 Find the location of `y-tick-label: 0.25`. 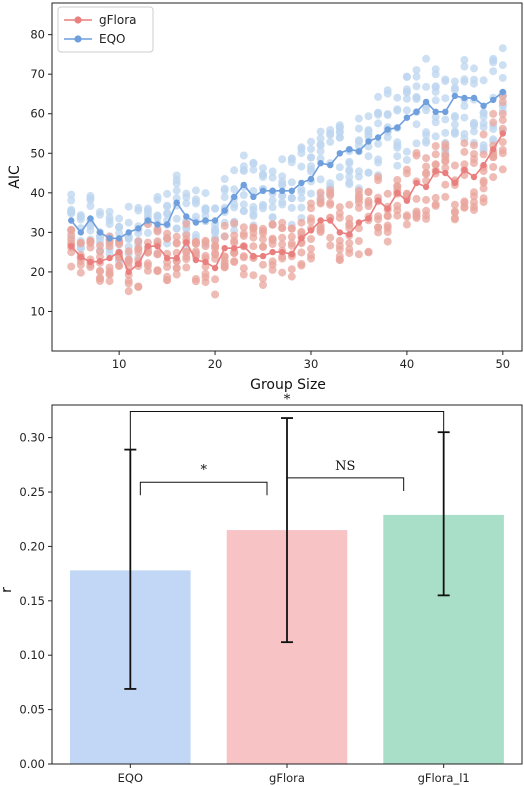

y-tick-label: 0.25 is located at coordinates (32, 492).